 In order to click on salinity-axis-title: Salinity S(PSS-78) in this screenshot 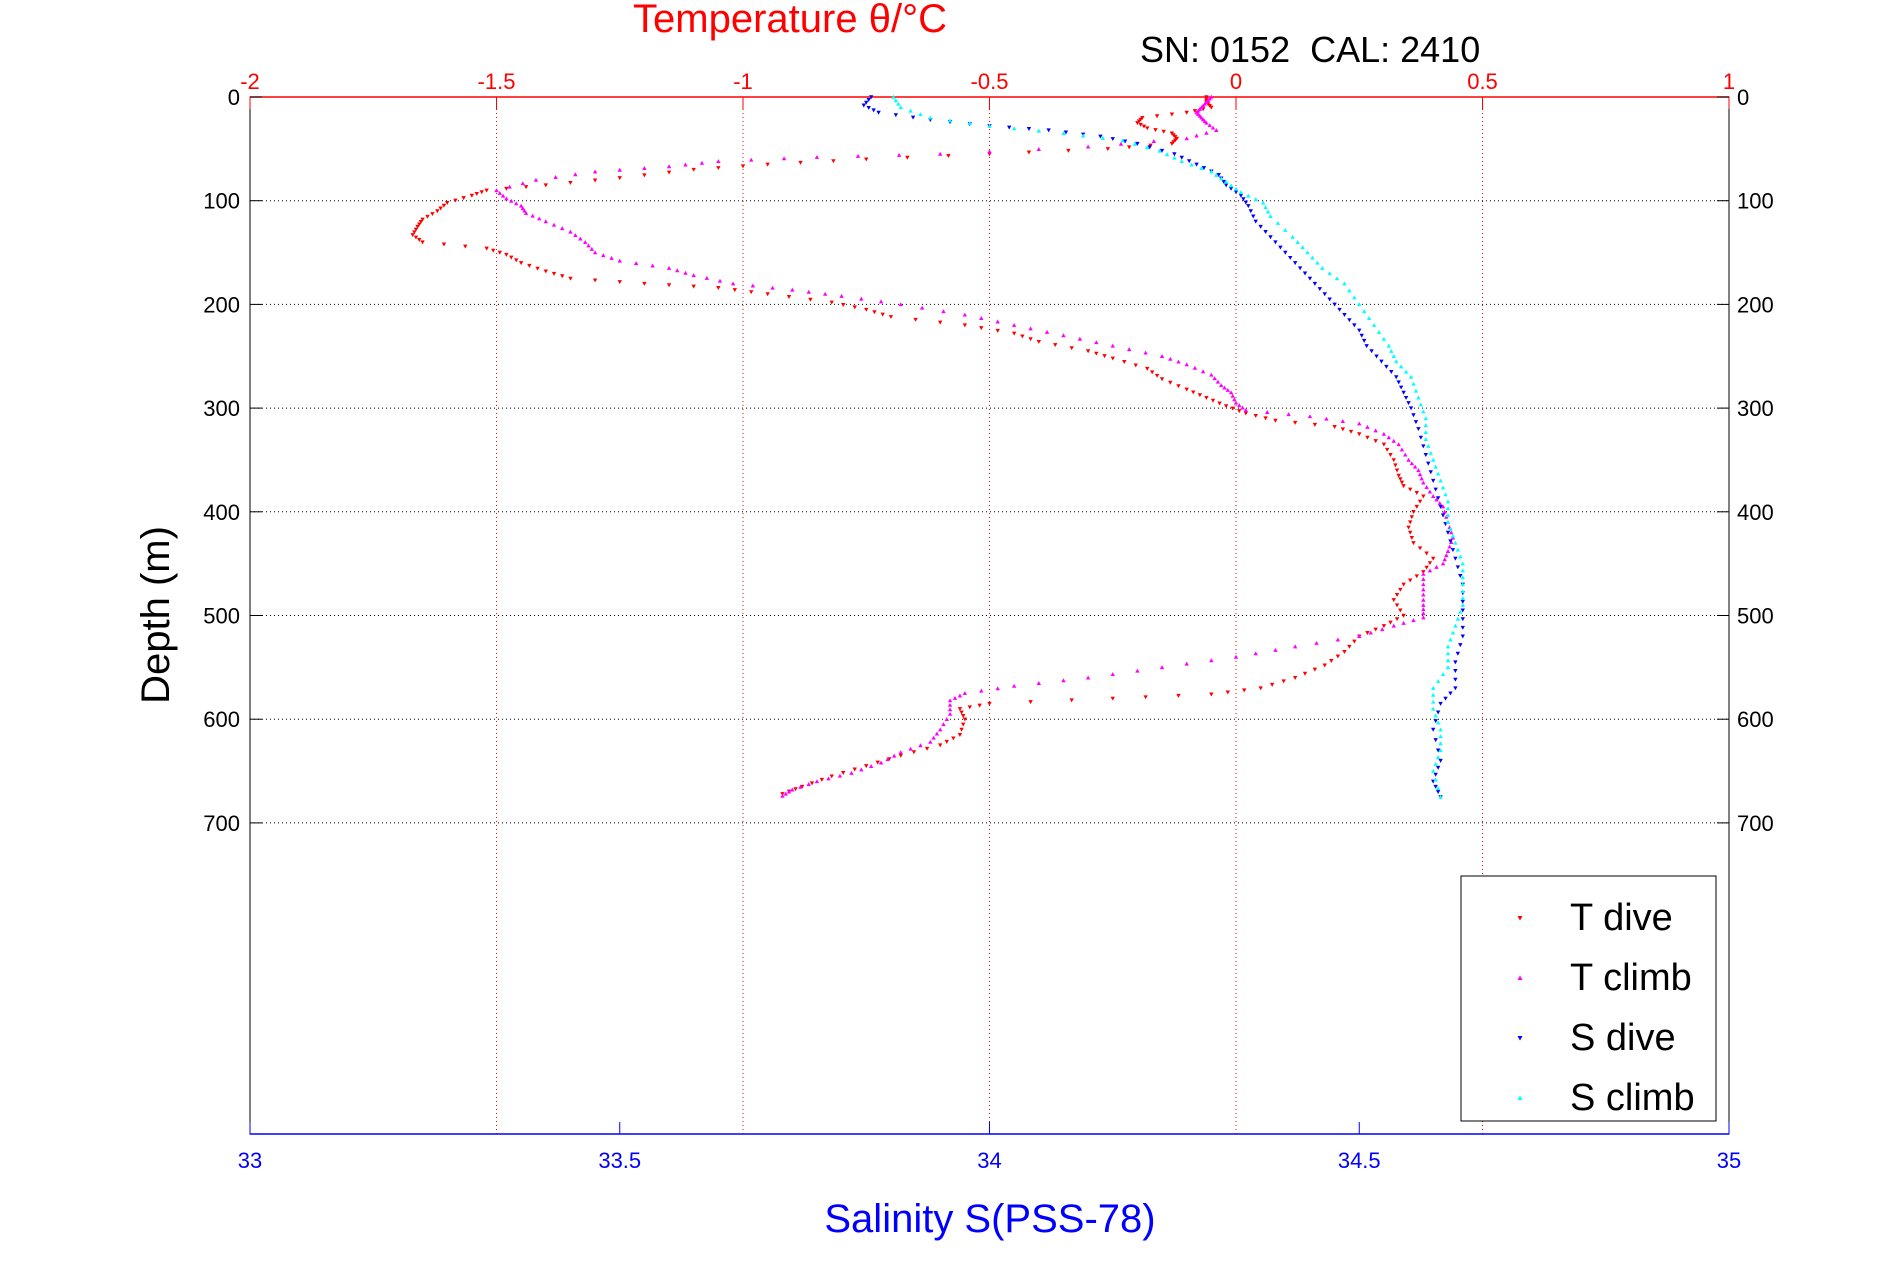, I will do `click(989, 1219)`.